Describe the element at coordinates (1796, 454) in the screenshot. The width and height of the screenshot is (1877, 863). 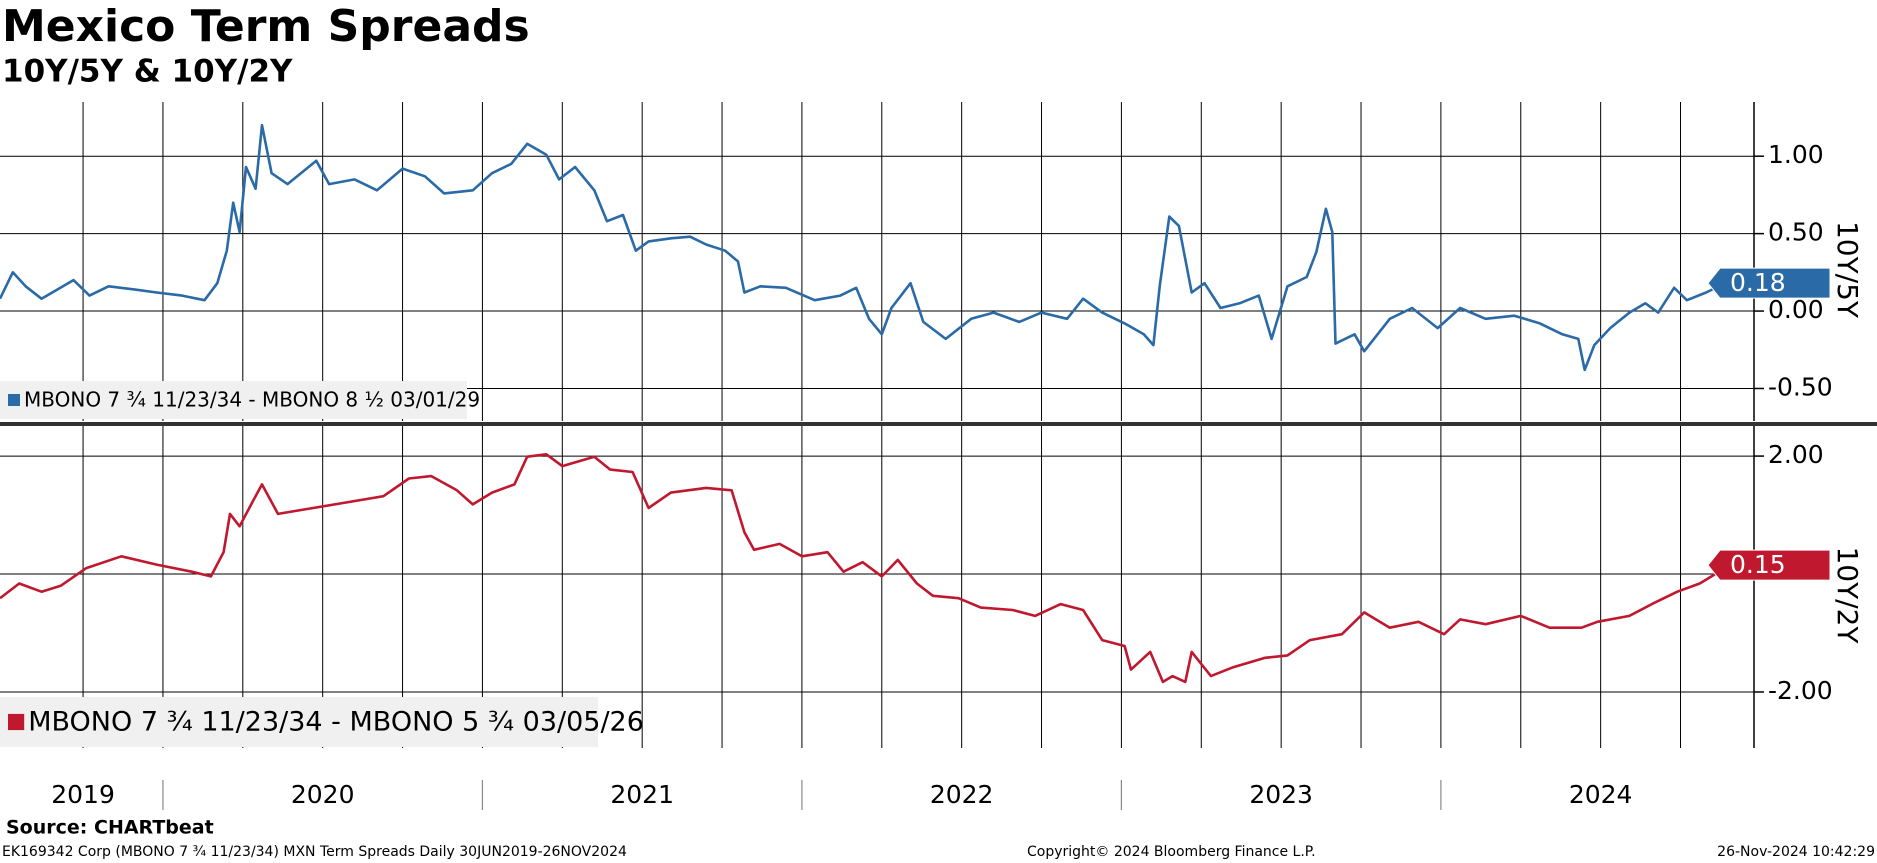
I see `y-tick-label: 2.00` at that location.